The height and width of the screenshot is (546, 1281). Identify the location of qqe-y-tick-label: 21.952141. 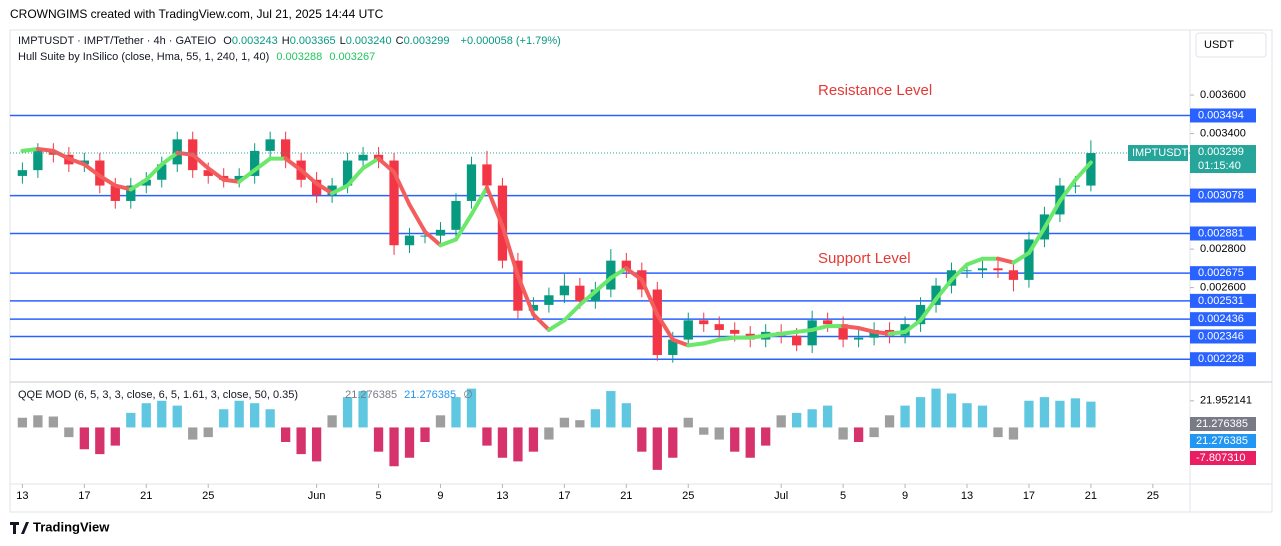
(1226, 401).